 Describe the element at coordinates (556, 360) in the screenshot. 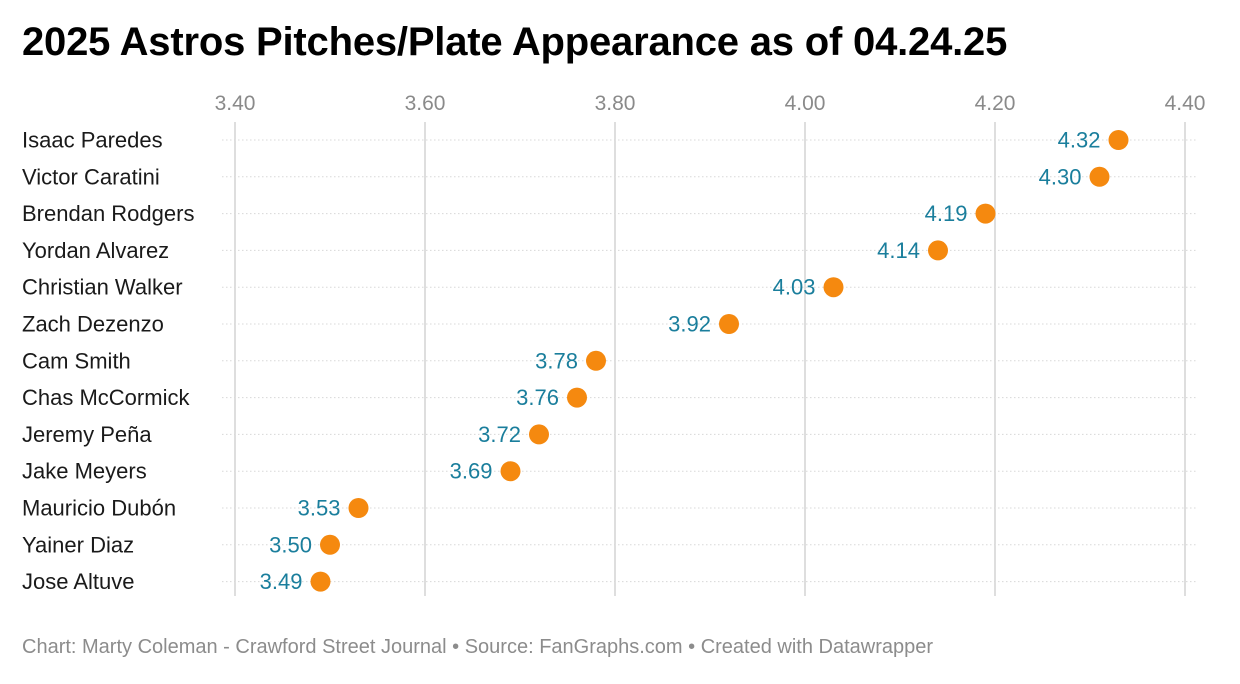

I see `data-label: 3.78` at that location.